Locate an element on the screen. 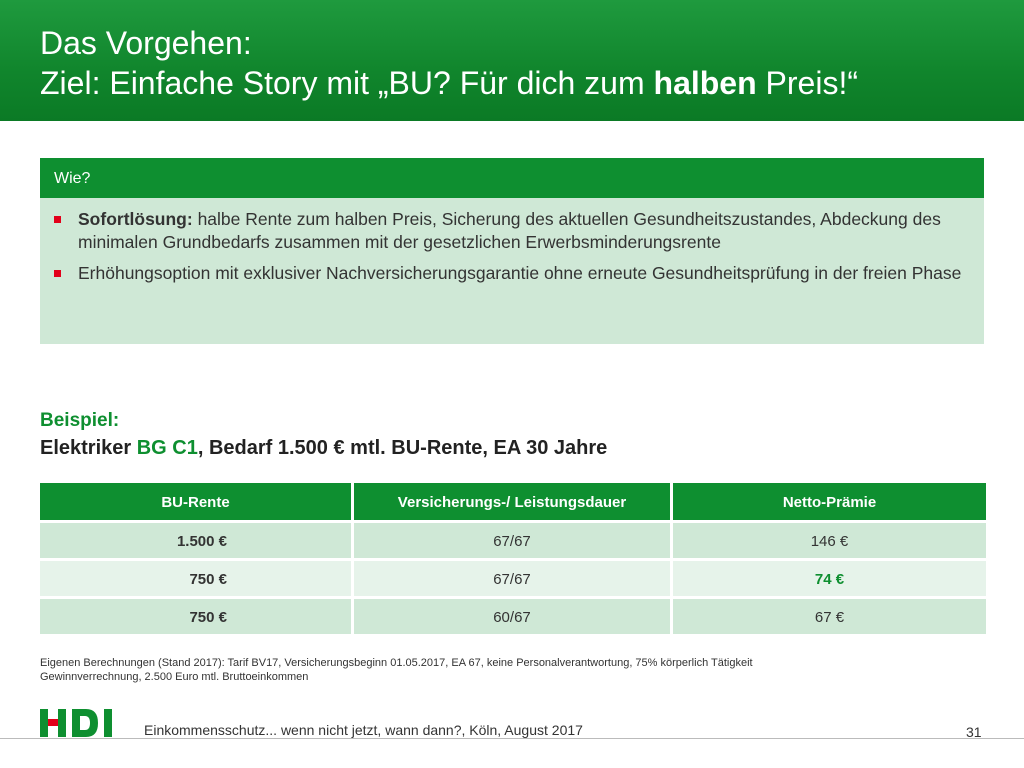 Image resolution: width=1024 pixels, height=768 pixels. hdi-logo is located at coordinates (76, 723).